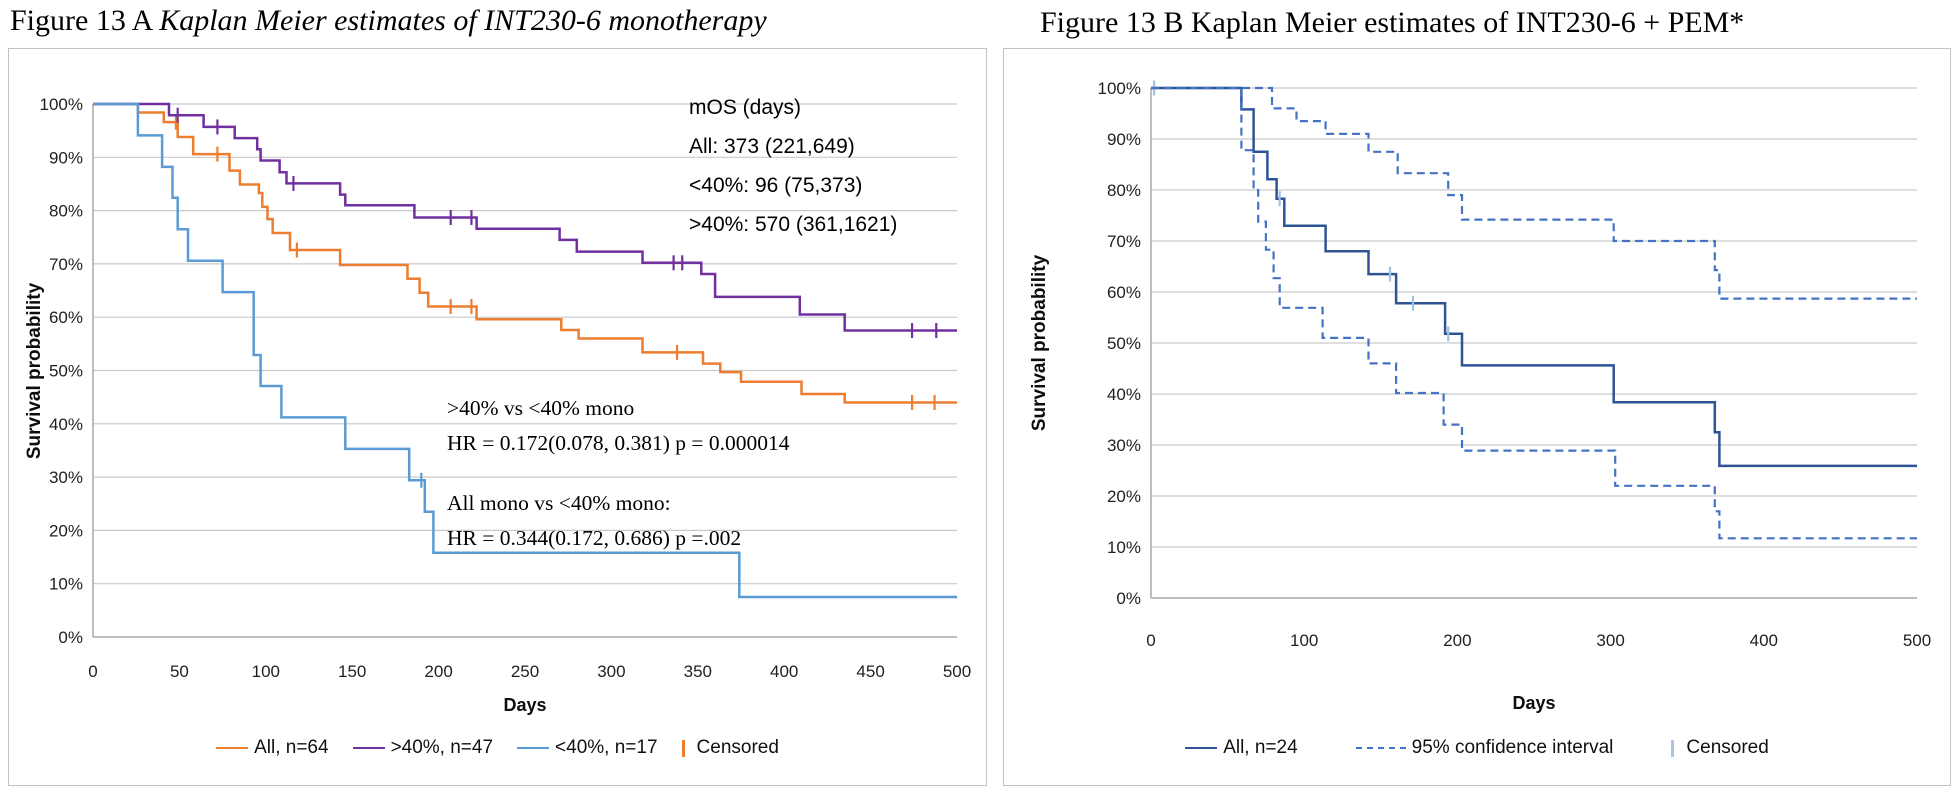  What do you see at coordinates (1534, 703) in the screenshot?
I see `figure-b-x-axis-title: Days` at bounding box center [1534, 703].